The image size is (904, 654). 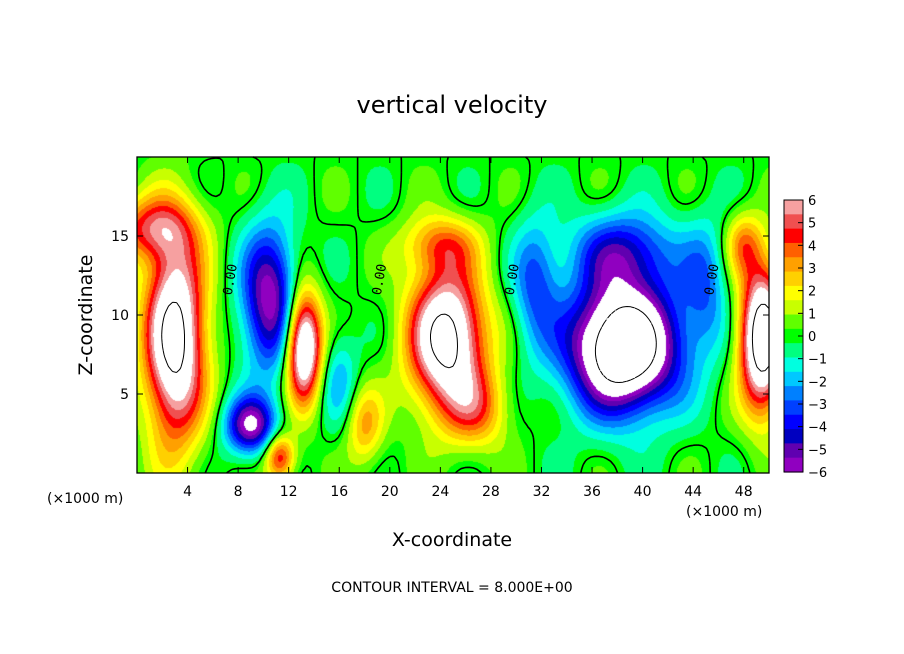 I want to click on colorbar-tick-label: 3, so click(x=812, y=269).